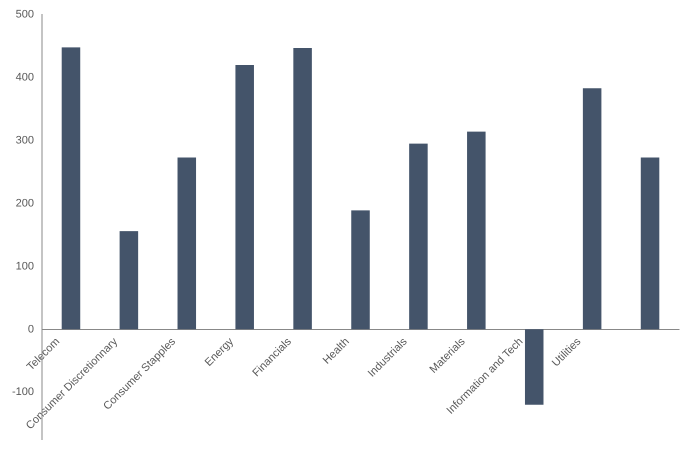 Image resolution: width=687 pixels, height=454 pixels. What do you see at coordinates (25, 14) in the screenshot?
I see `y-tick-label: 500` at bounding box center [25, 14].